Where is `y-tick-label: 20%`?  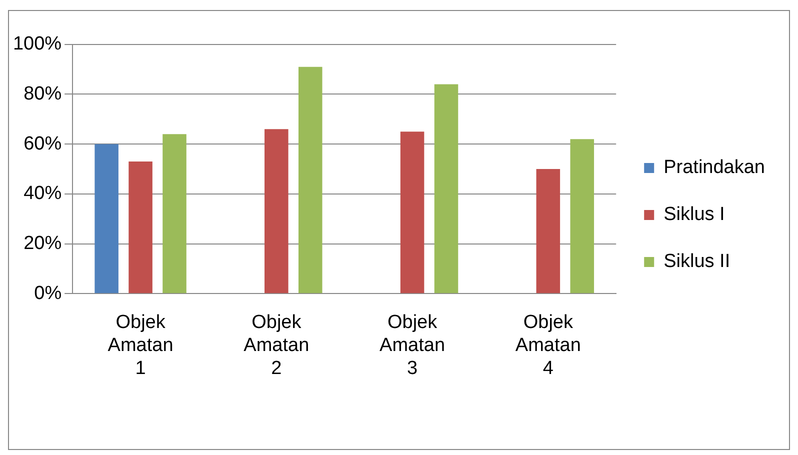
y-tick-label: 20% is located at coordinates (43, 243).